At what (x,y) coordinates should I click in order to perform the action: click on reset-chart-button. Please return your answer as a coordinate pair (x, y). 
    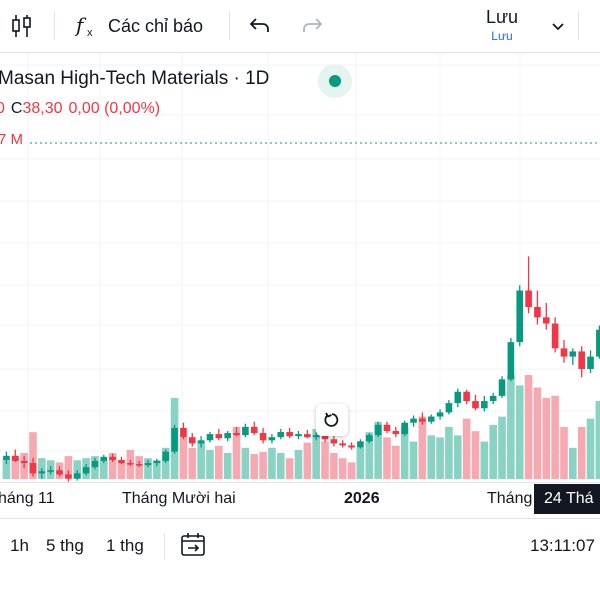
    Looking at the image, I should click on (332, 420).